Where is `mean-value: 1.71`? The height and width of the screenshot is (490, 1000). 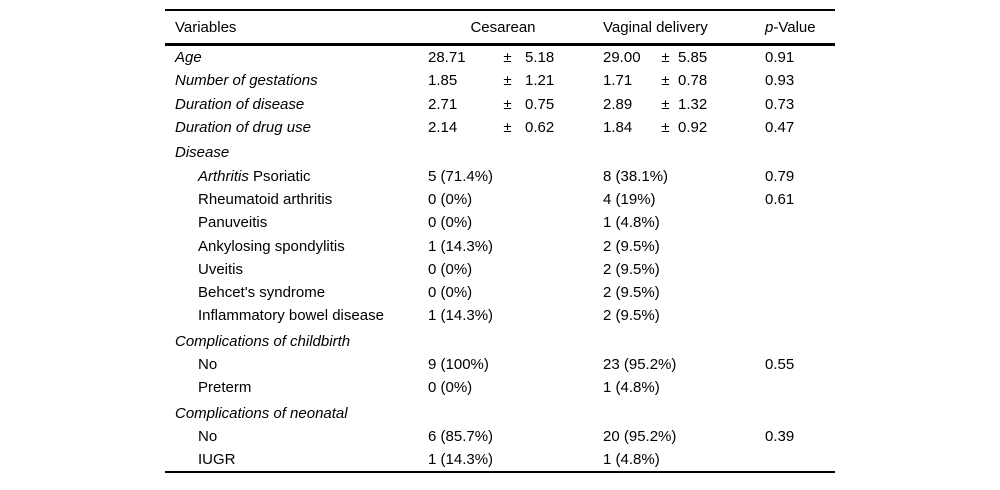 mean-value: 1.71 is located at coordinates (618, 81).